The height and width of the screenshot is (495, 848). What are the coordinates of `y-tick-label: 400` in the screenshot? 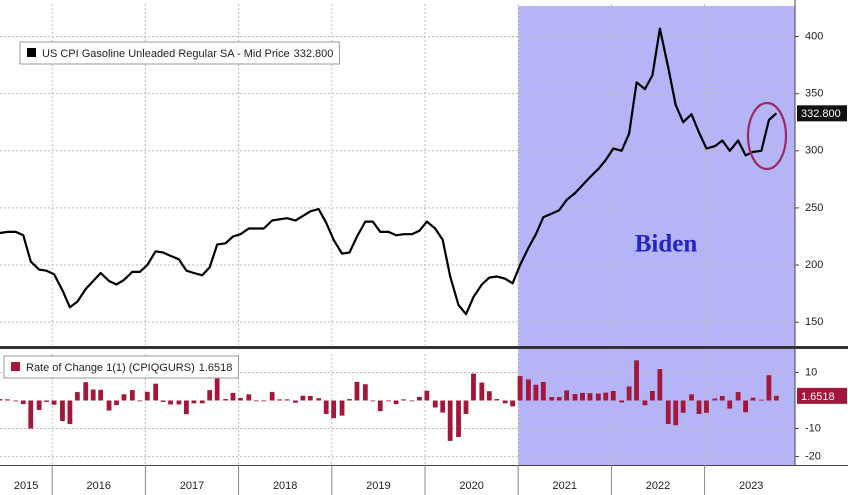 It's located at (814, 36).